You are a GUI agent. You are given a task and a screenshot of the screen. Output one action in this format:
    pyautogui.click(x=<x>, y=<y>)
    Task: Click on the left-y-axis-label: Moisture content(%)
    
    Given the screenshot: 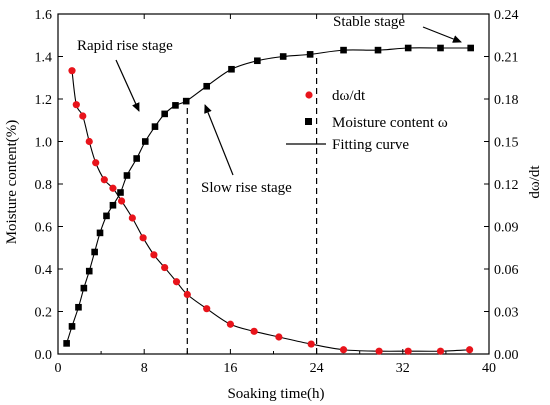 What is the action you would take?
    pyautogui.click(x=12, y=182)
    